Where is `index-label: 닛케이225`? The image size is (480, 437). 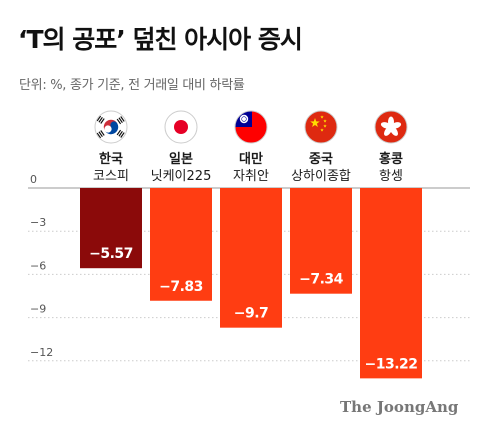
index-label: 닛케이225 is located at coordinates (181, 176).